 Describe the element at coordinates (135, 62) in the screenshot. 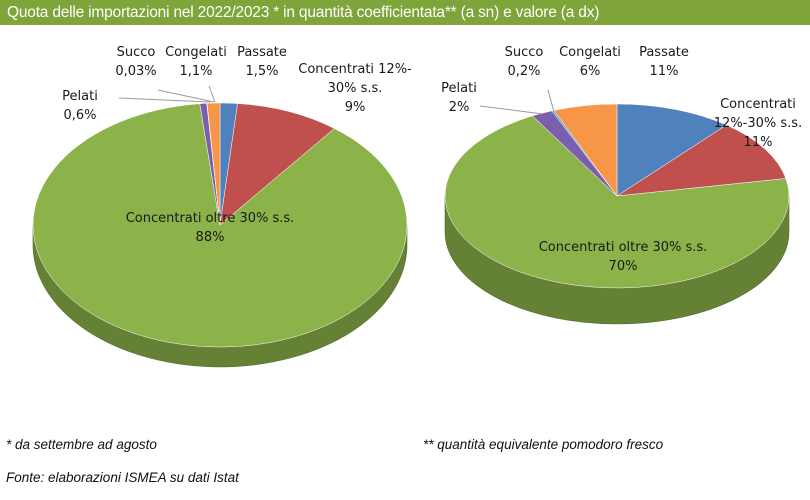

I see `data-label-succo: Succo 0,03%` at that location.